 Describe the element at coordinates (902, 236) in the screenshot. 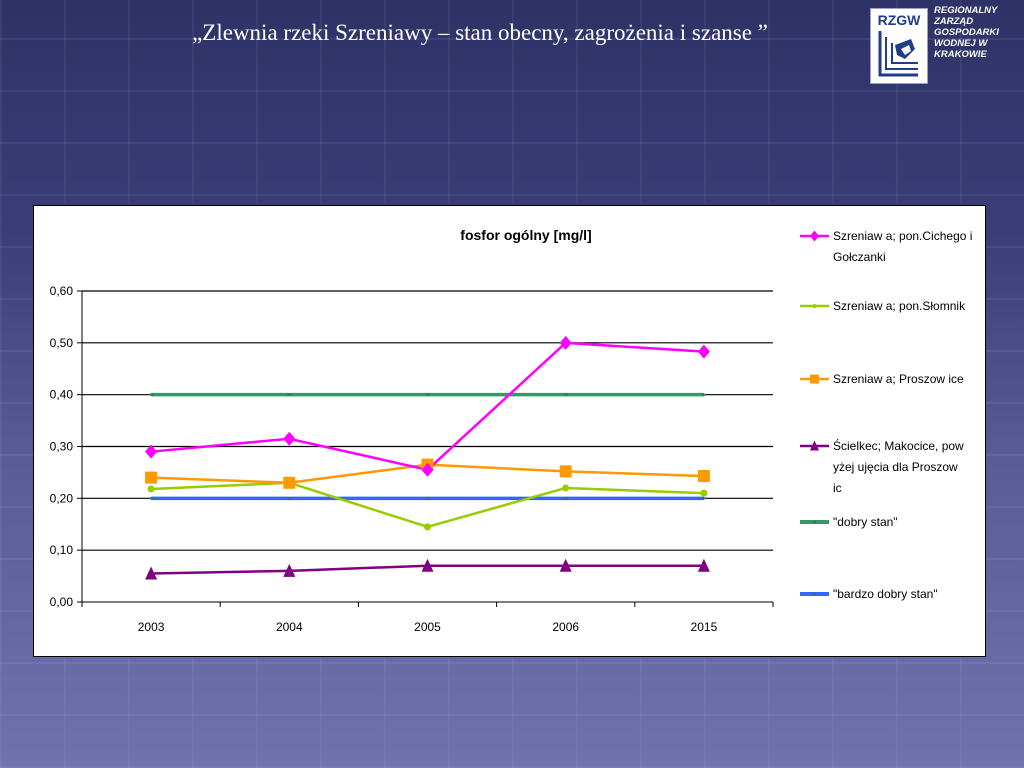

I see `legend-label-line: Szreniaw a; pon.Cichego i` at that location.